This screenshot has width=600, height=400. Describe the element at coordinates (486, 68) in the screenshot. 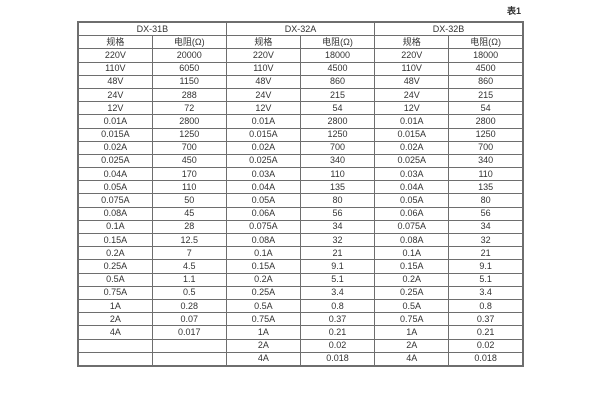

I see `cell-resistance: 4500` at that location.